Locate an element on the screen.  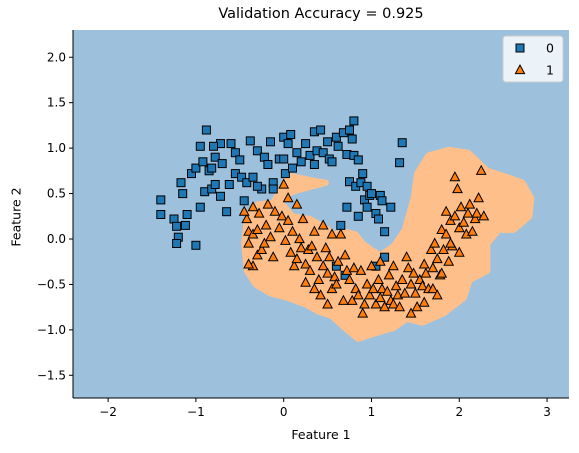
x-tick-label: −1 is located at coordinates (196, 412).